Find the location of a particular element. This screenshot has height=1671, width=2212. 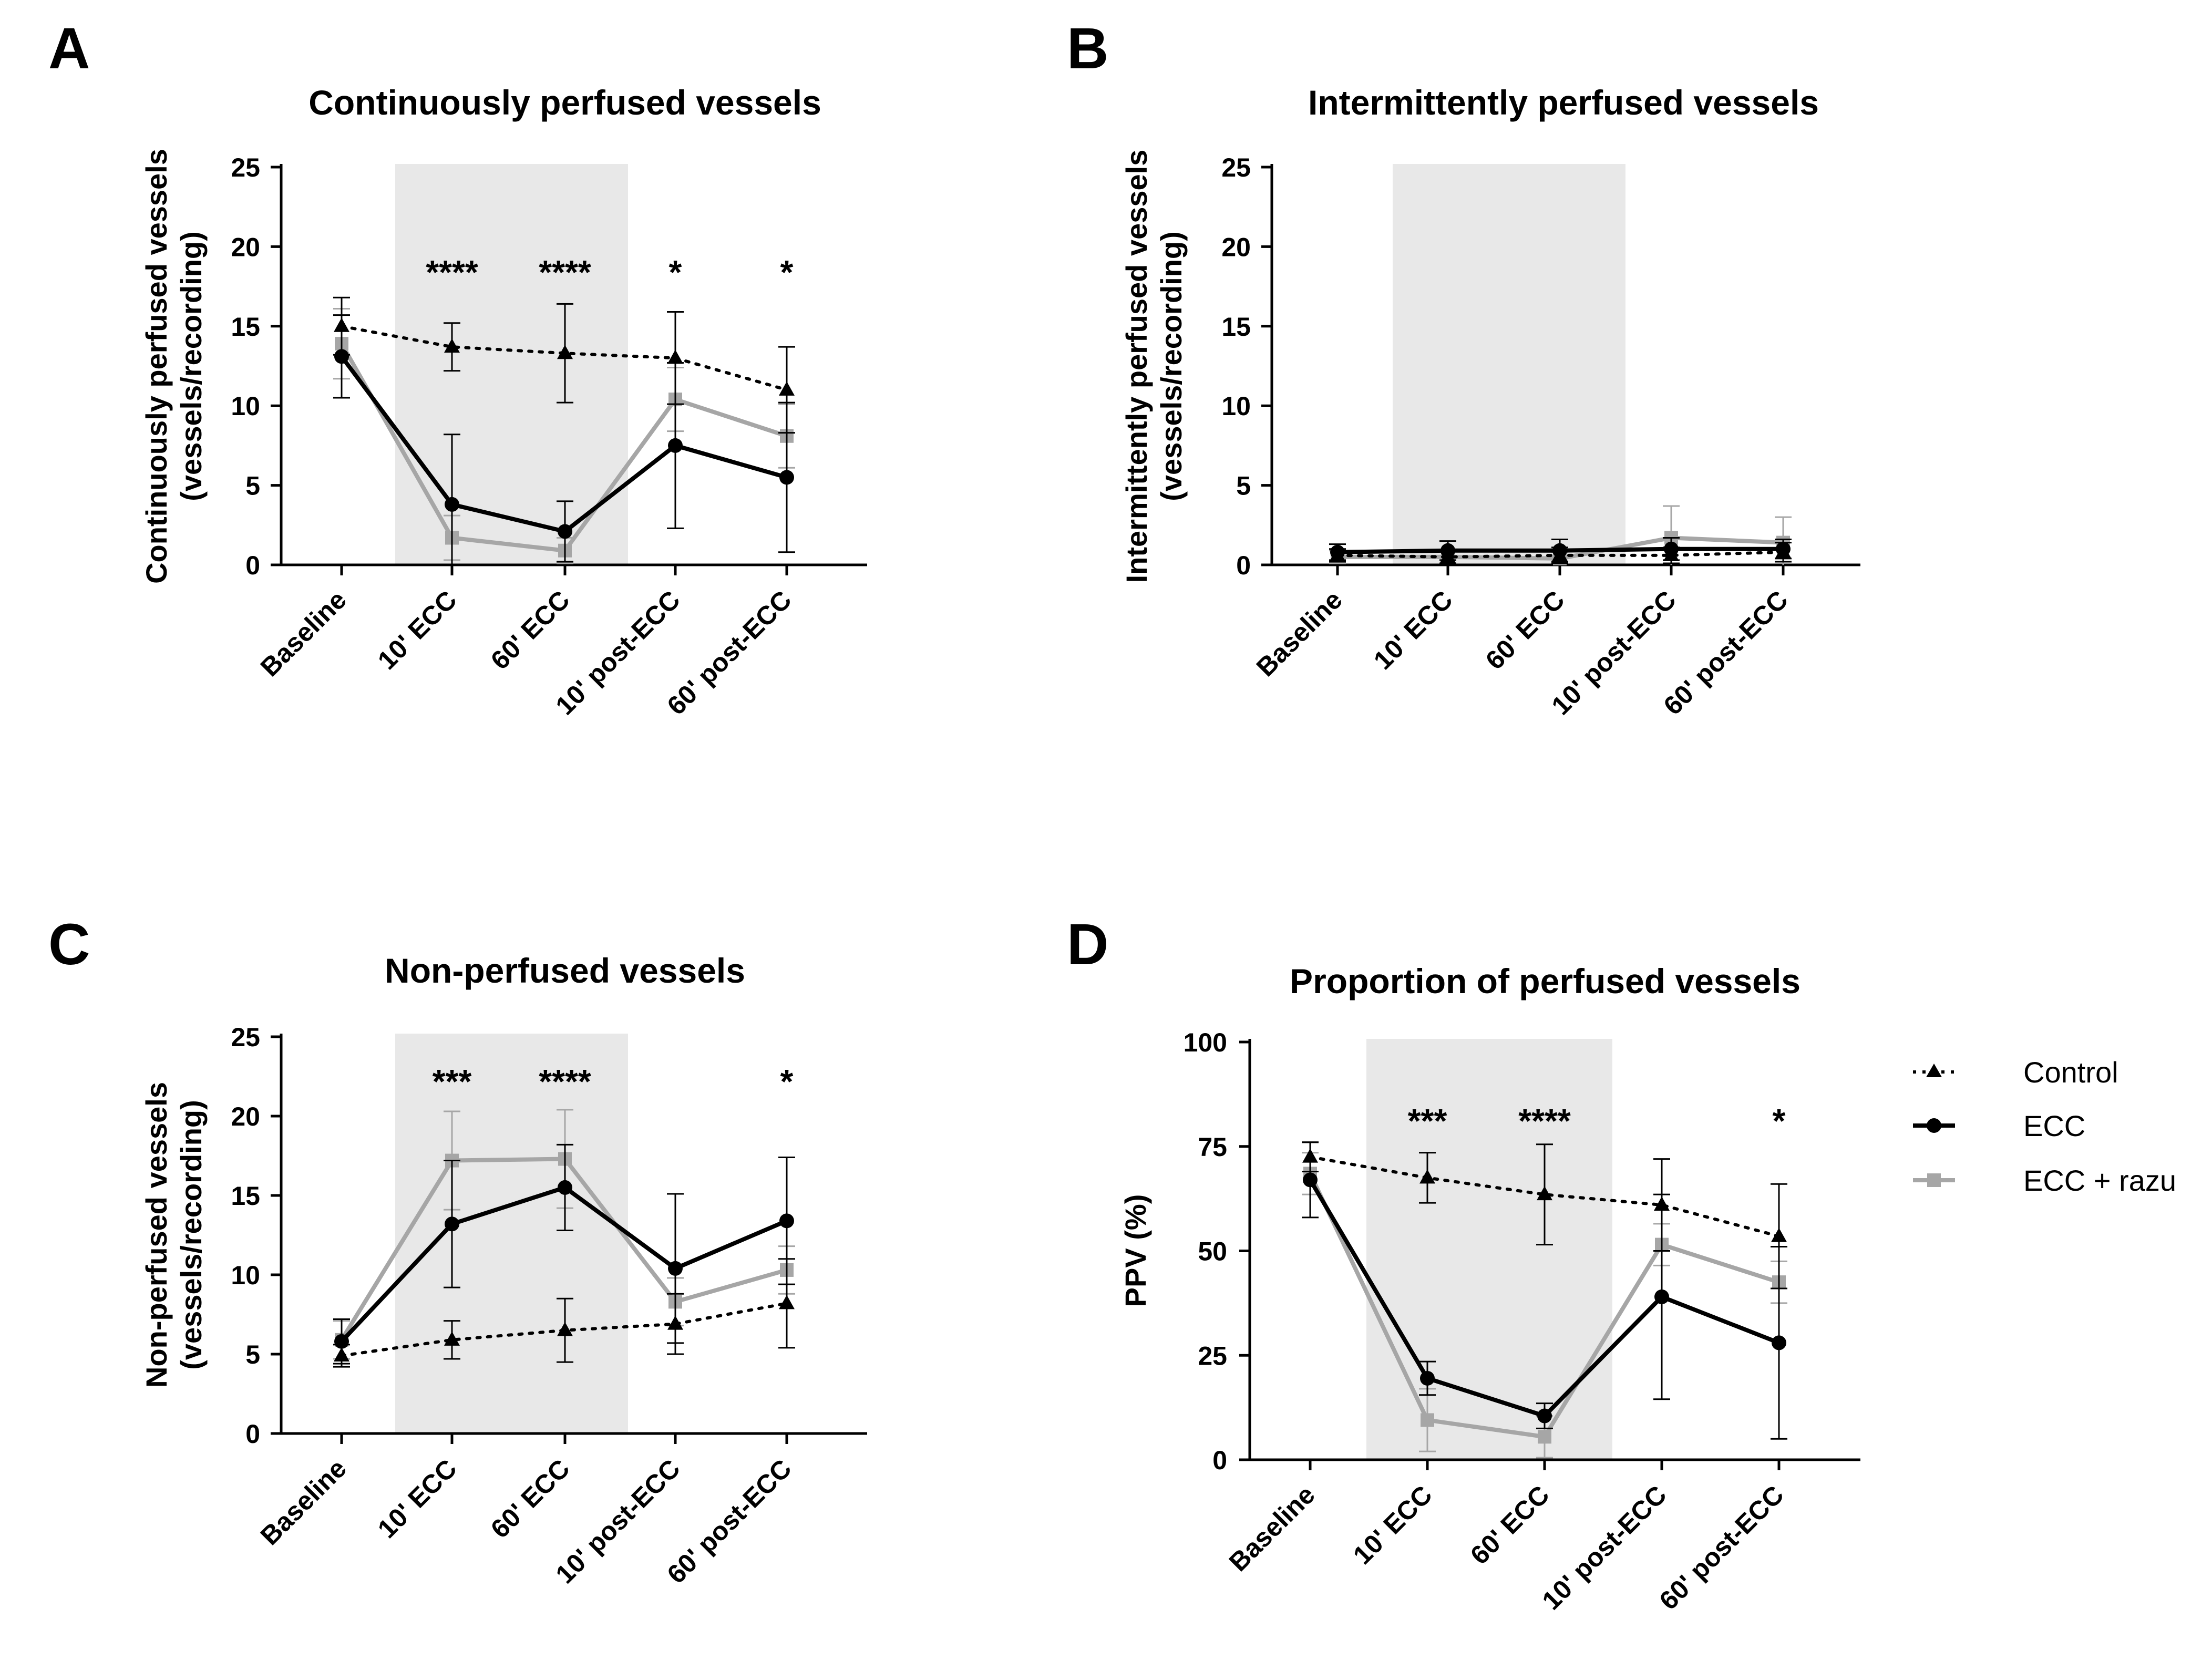

panel-c-y-tick-label: 15 is located at coordinates (246, 1196).